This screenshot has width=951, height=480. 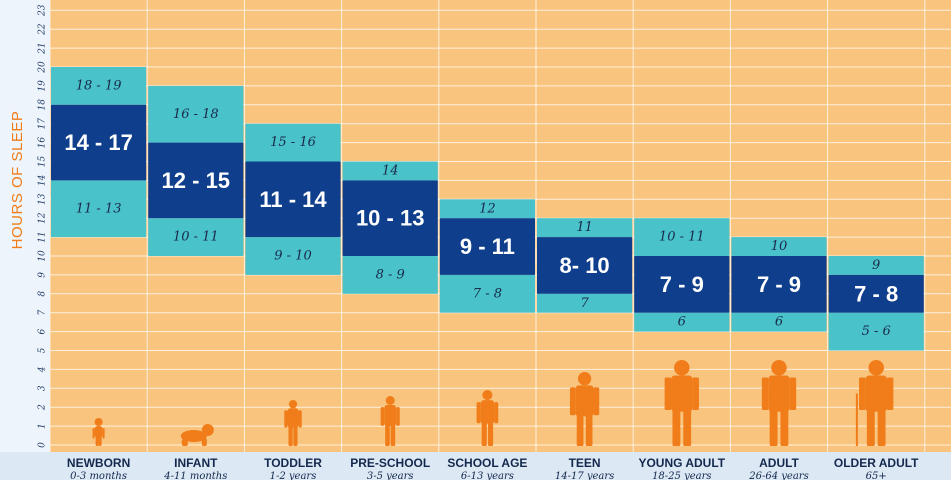 I want to click on recommended-label: 11 - 14, so click(x=293, y=199).